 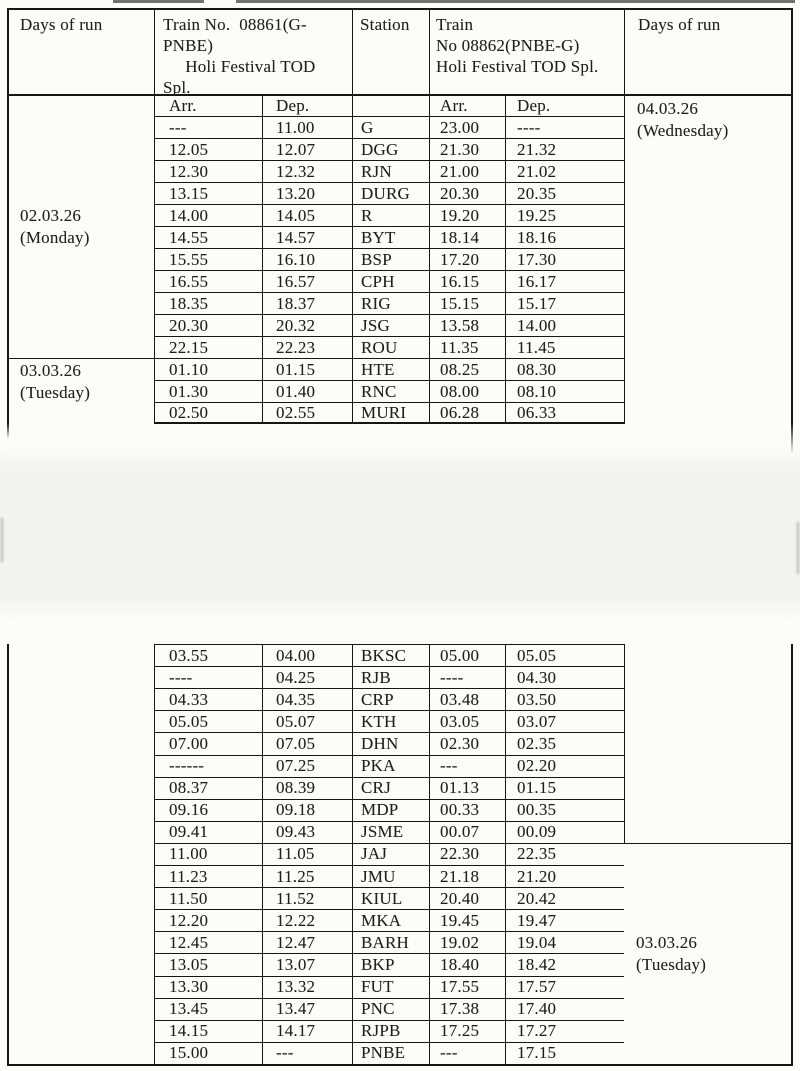 I want to click on timetable-cell: 17.15, so click(x=564, y=1052).